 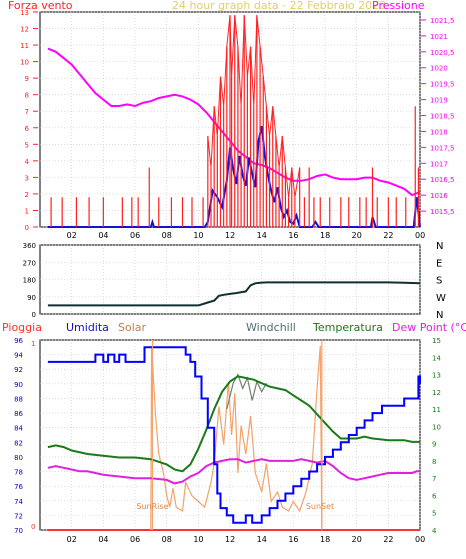 What do you see at coordinates (233, 471) in the screenshot?
I see `dew-point-line` at bounding box center [233, 471].